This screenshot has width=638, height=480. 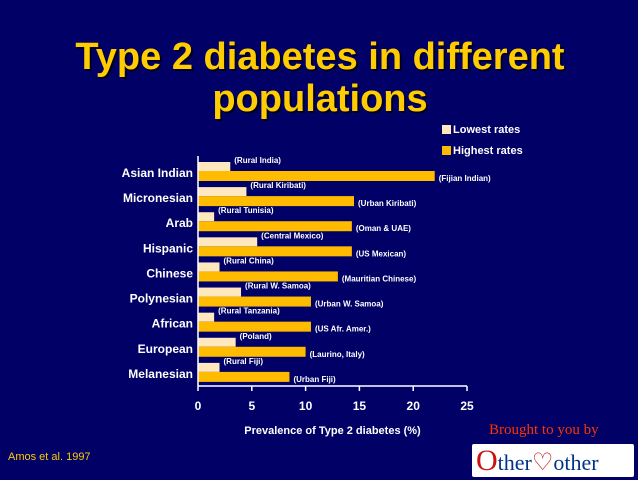 I want to click on legend-item-lowest: Lowest rates, so click(x=481, y=130).